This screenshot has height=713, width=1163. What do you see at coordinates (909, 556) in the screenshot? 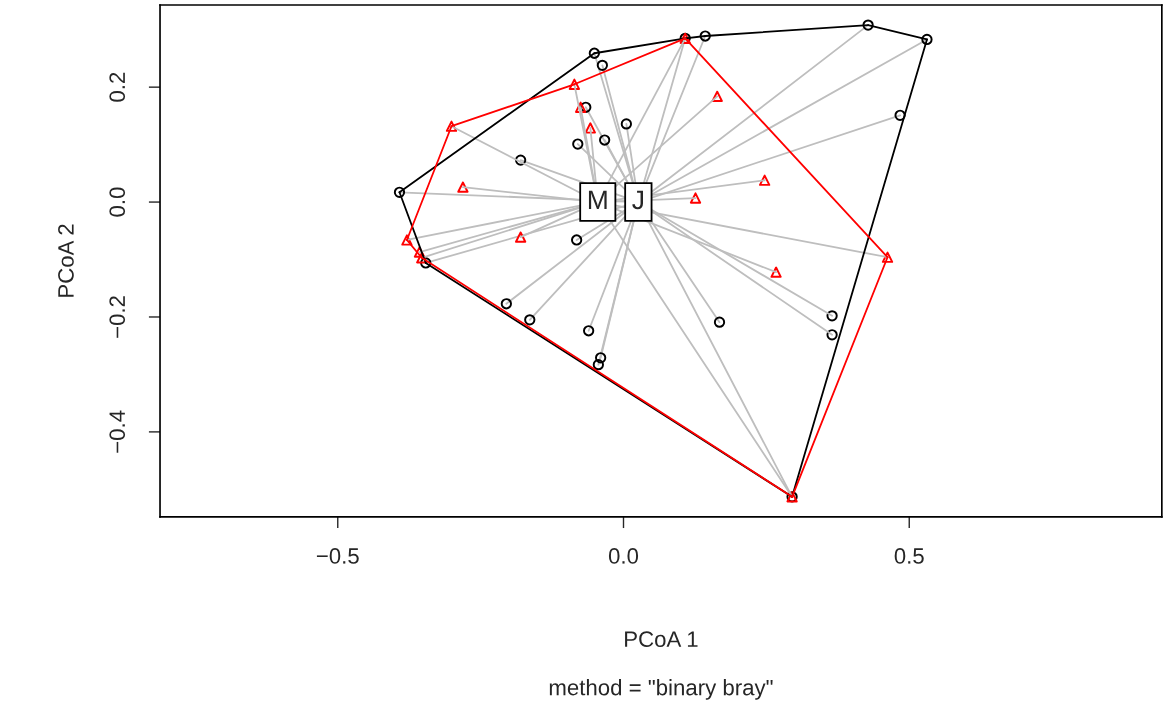
I see `x-tick-label: 0.5` at bounding box center [909, 556].